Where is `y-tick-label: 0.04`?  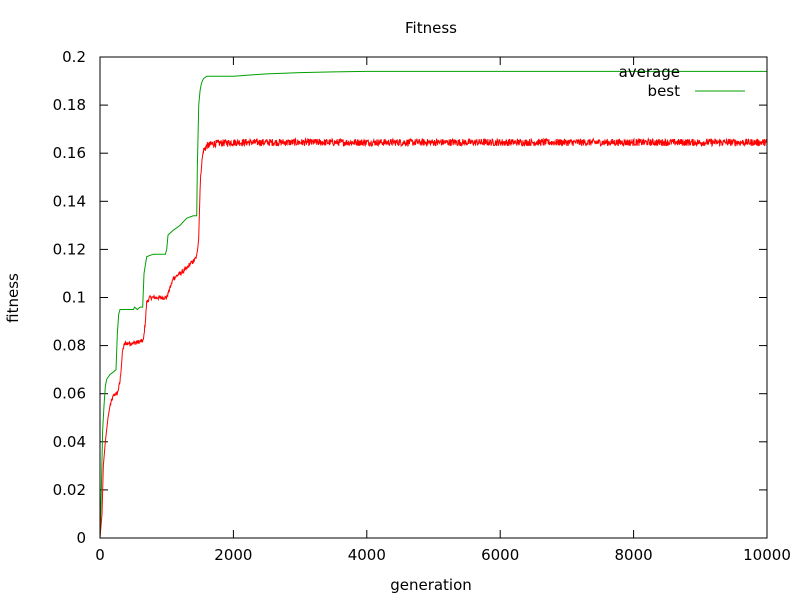
y-tick-label: 0.04 is located at coordinates (69, 442).